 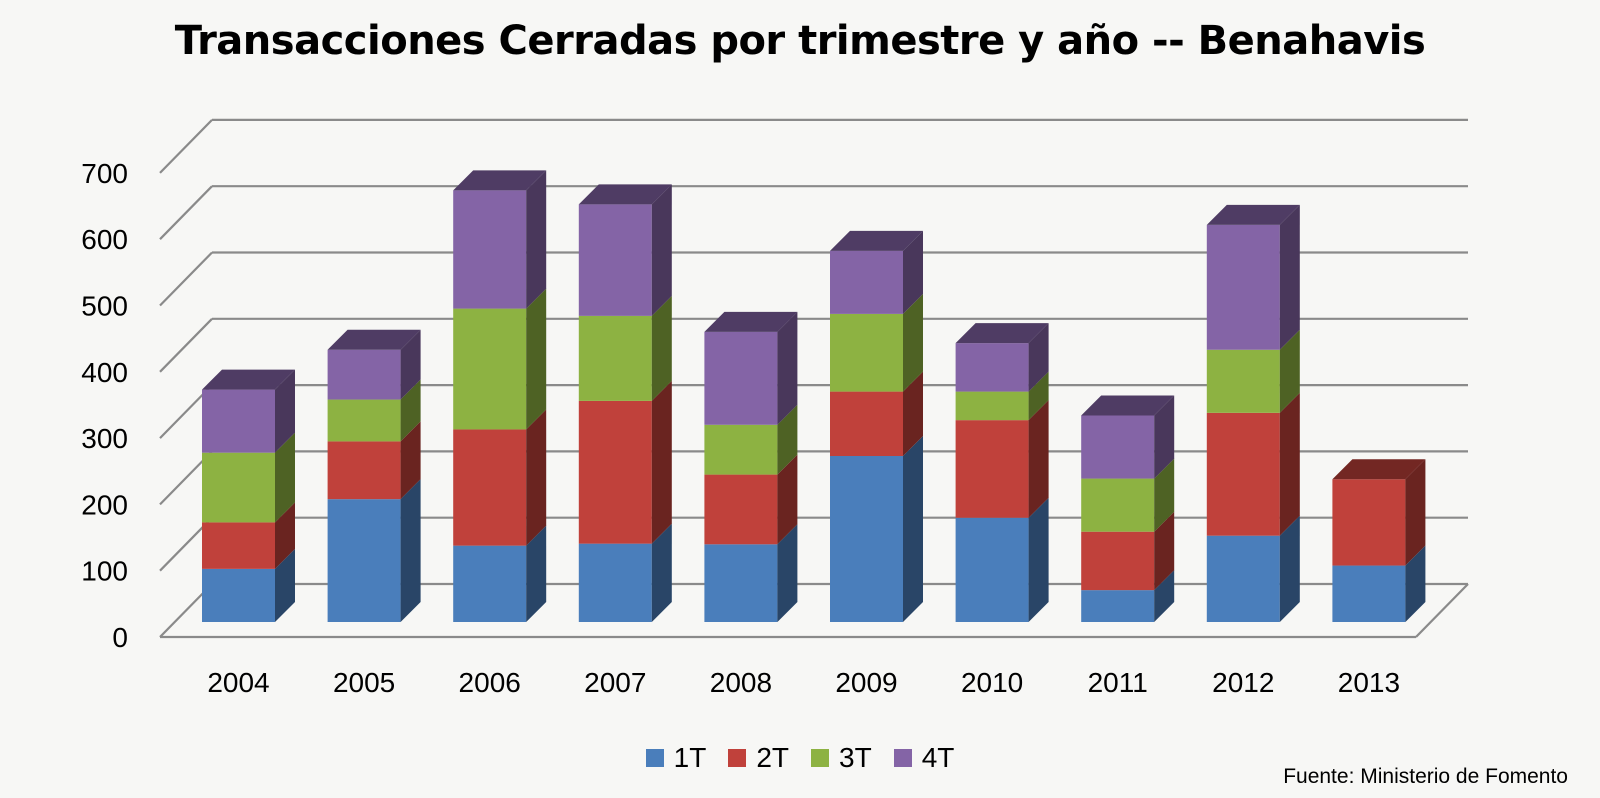 I want to click on legend-label: 2T, so click(x=772, y=757).